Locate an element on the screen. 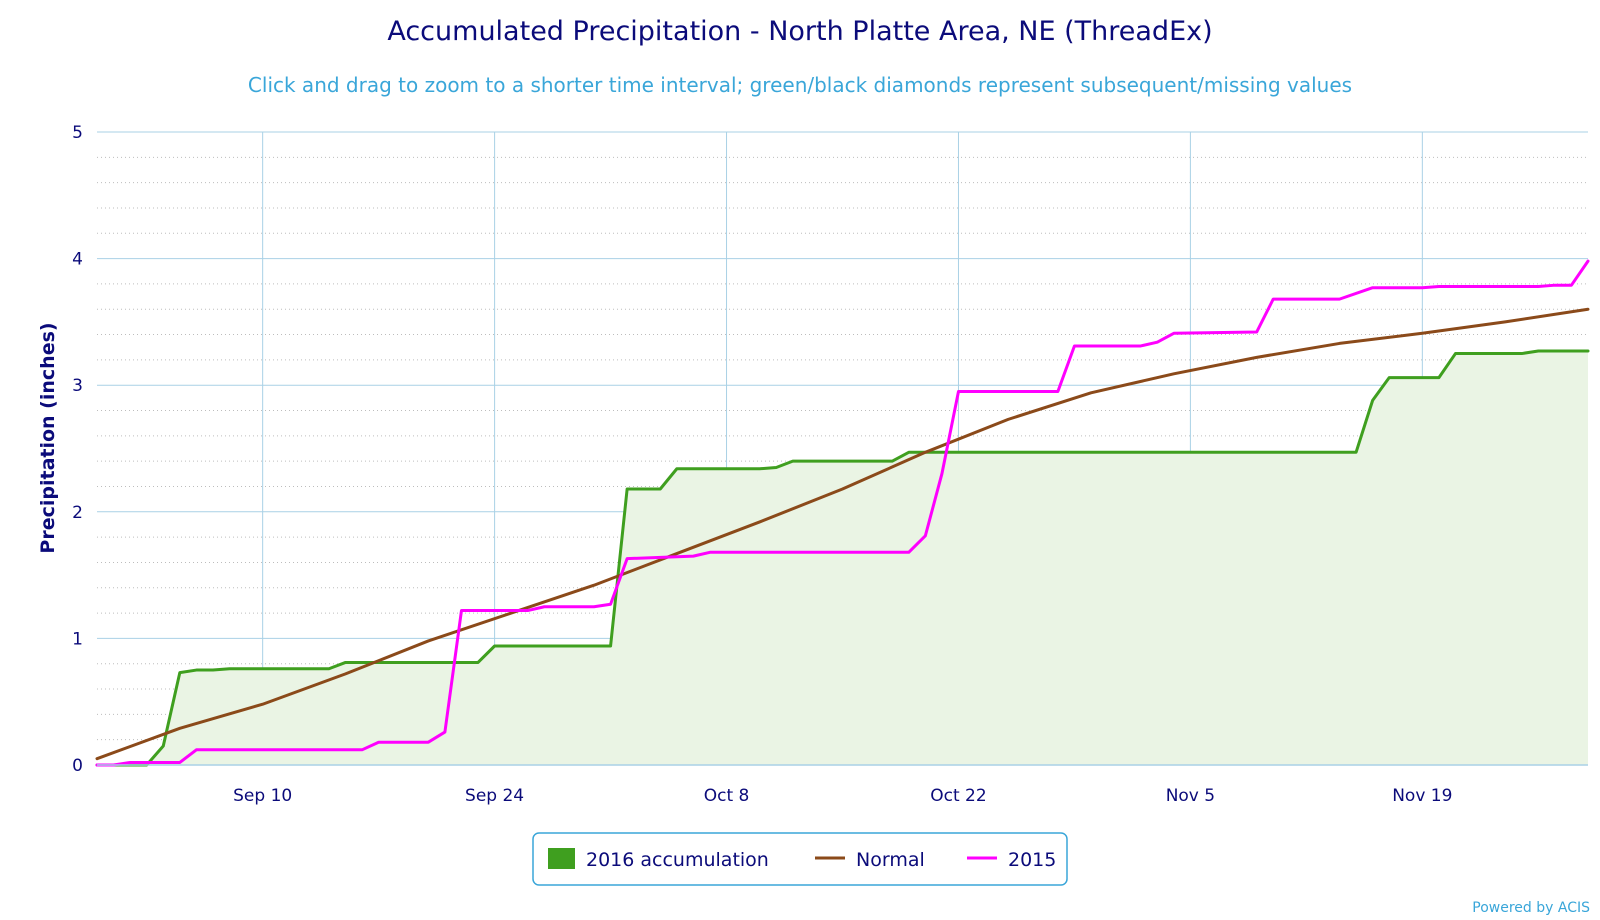  legend-item-2015: 2015 is located at coordinates (1011, 860).